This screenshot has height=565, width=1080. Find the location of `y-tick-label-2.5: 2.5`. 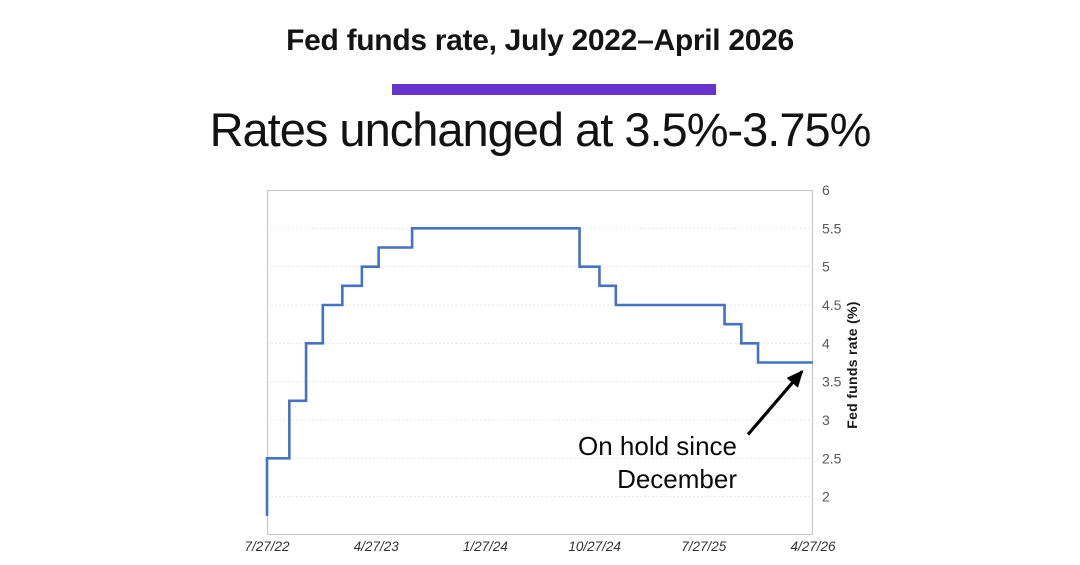

y-tick-label-2.5: 2.5 is located at coordinates (832, 458).